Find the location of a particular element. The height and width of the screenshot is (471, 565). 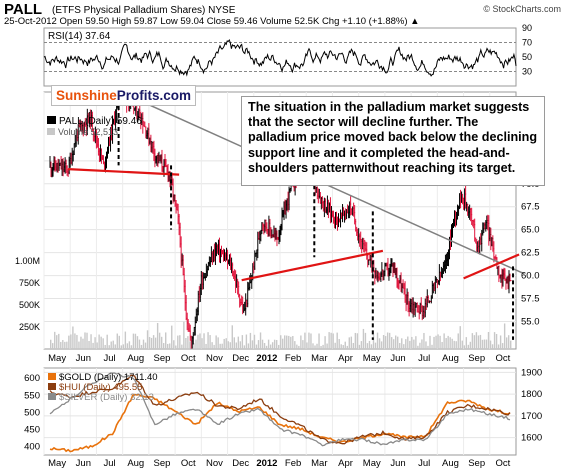

price-tick-label: 67.5 is located at coordinates (530, 207).